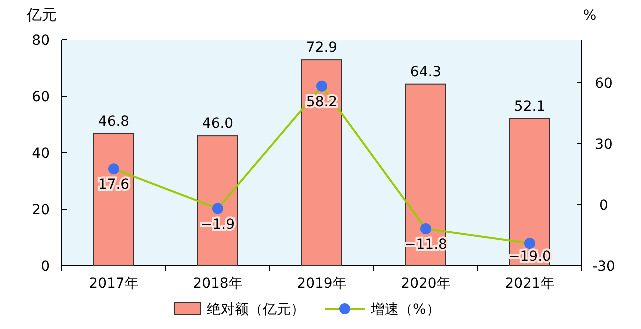 Image resolution: width=641 pixels, height=329 pixels. Describe the element at coordinates (114, 122) in the screenshot. I see `data-label: 46.8` at that location.